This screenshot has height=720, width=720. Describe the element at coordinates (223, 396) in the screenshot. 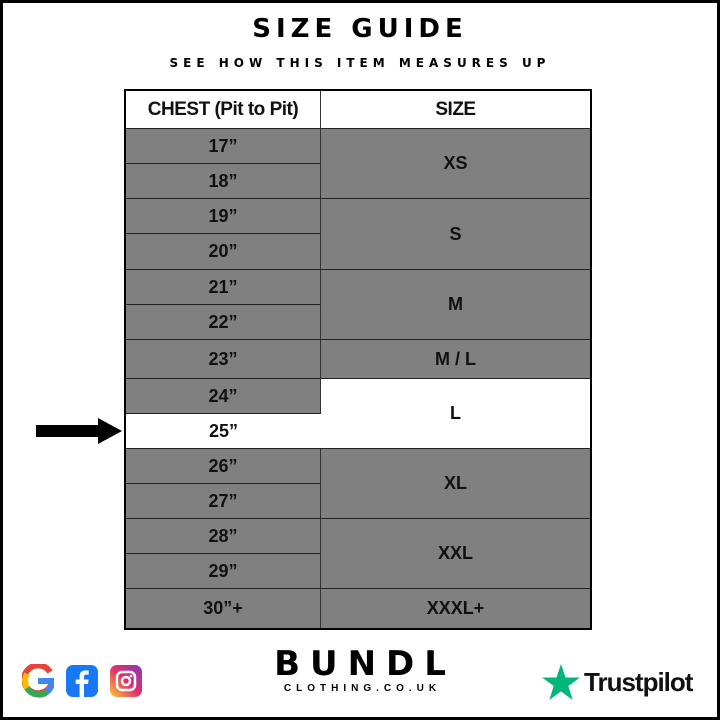

I see `chest-cell: 24”` at that location.